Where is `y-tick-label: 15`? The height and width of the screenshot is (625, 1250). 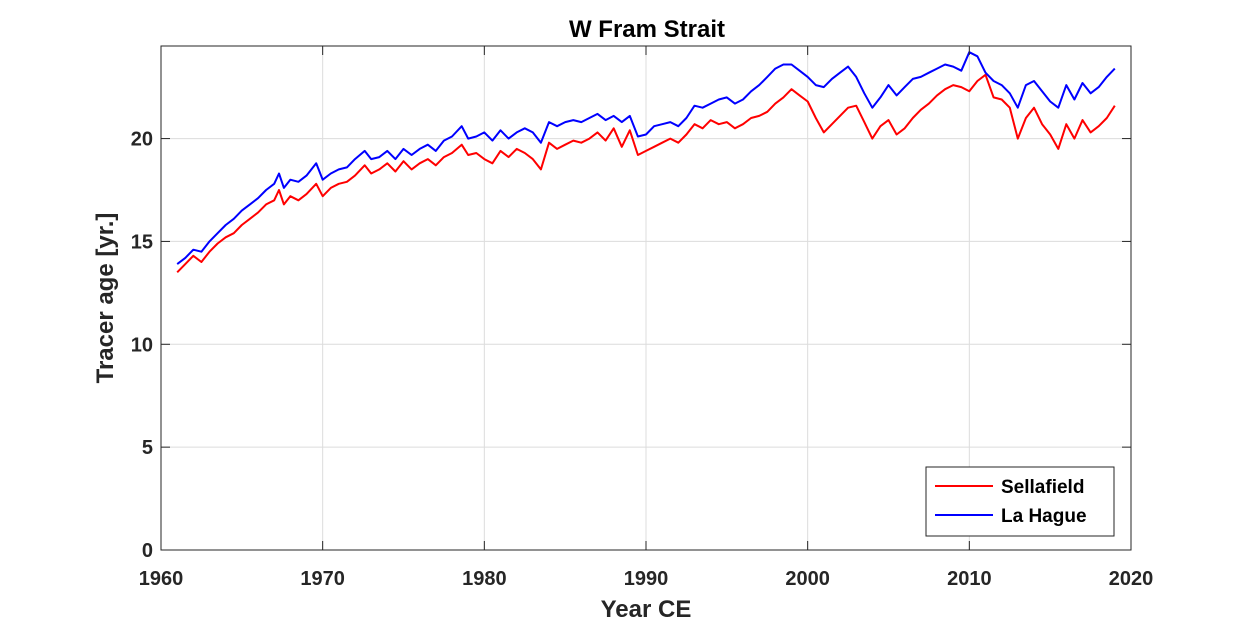 y-tick-label: 15 is located at coordinates (142, 242).